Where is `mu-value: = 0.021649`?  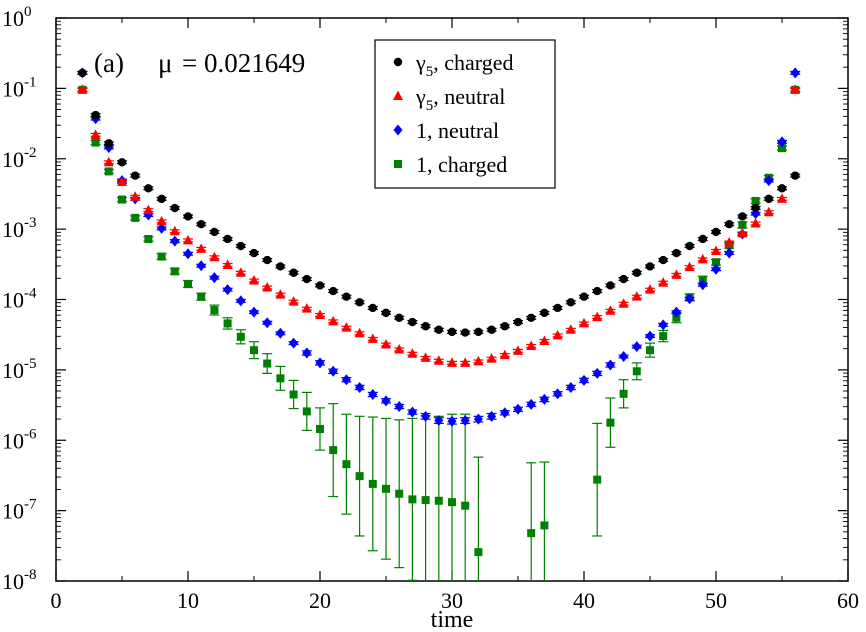
mu-value: = 0.021649 is located at coordinates (243, 63).